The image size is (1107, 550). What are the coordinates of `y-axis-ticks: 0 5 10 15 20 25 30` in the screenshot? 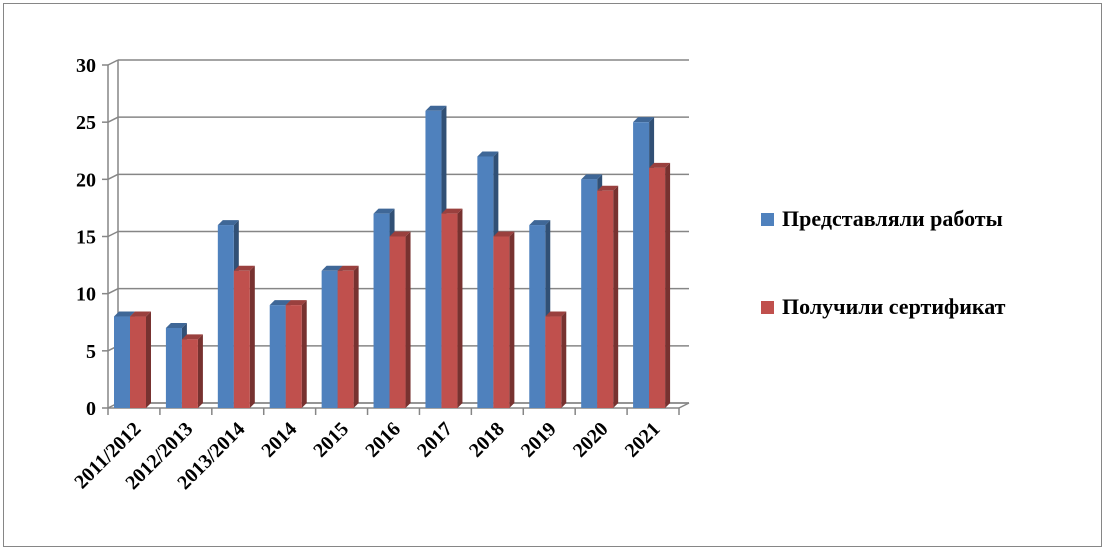 It's located at (86, 237).